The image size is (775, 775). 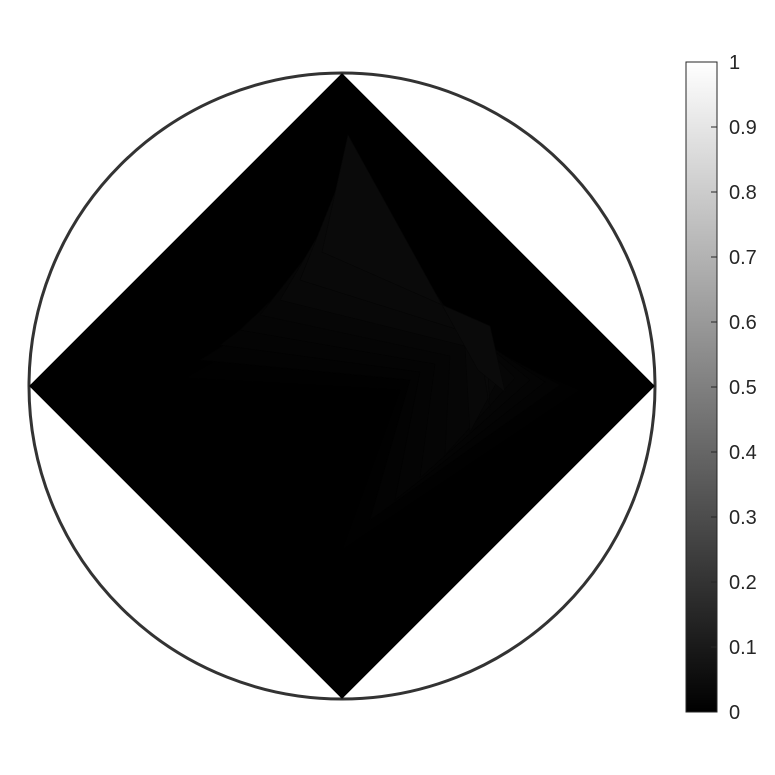 I want to click on colorbar: 0 0.1 0.2 0.3 0.4 0.5 0.6 0.7 0.8 0.9 1, so click(x=721, y=388).